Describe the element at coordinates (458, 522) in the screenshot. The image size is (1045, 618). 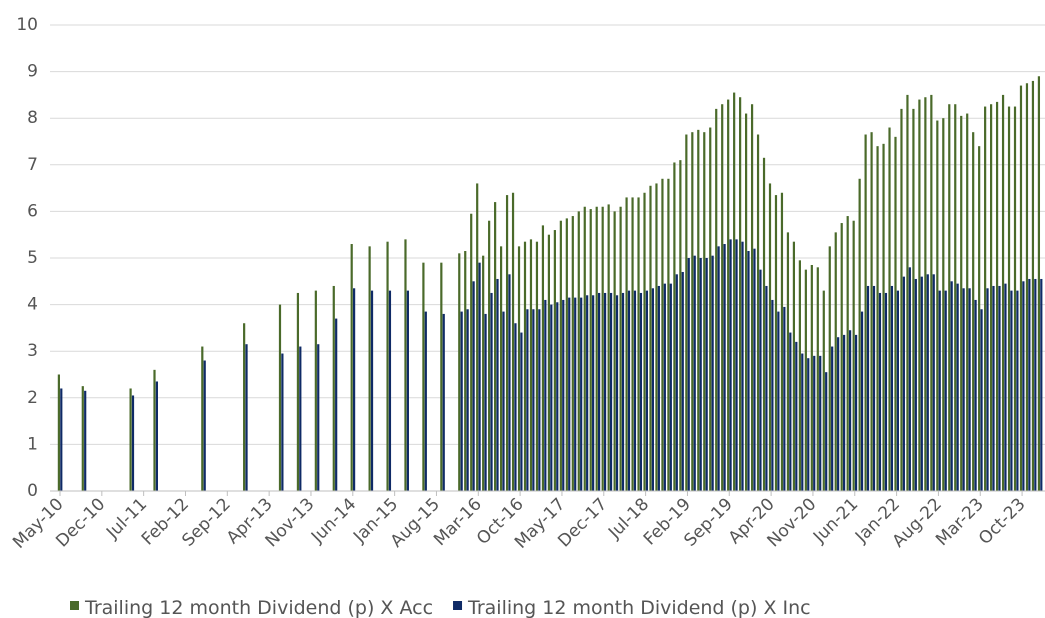
I see `x-tick-label: Mar-16` at that location.